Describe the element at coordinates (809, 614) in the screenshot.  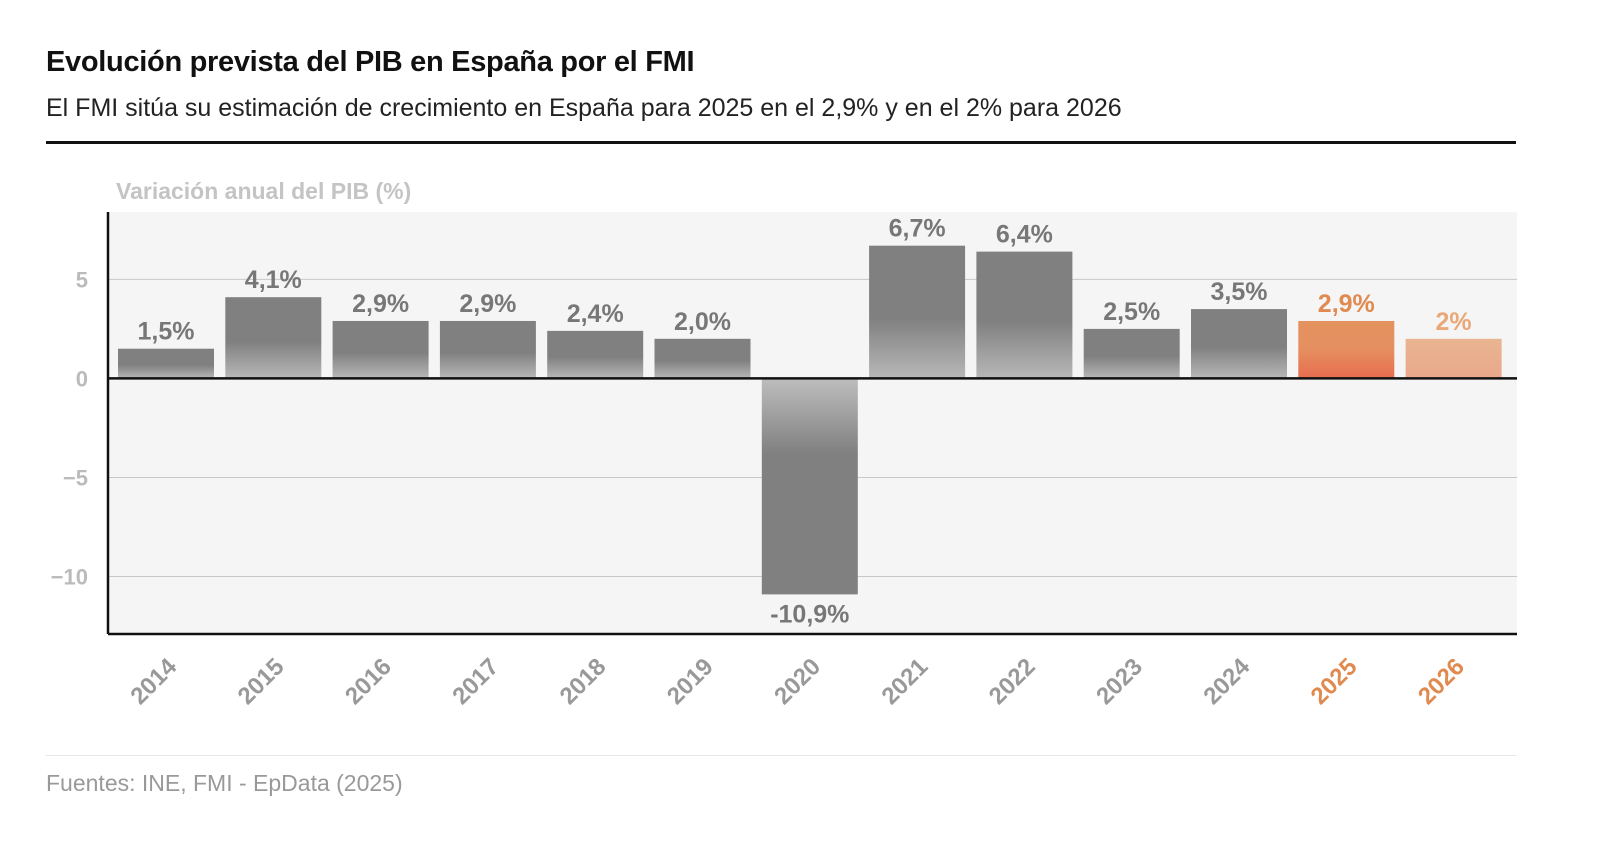
I see `data-label-2020: -10,9%` at that location.